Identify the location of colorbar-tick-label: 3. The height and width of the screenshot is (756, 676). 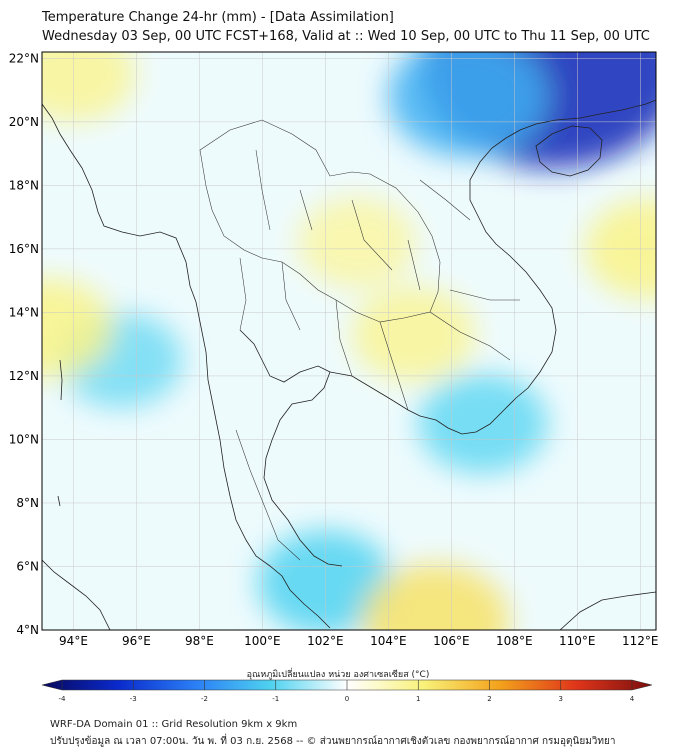
(561, 699).